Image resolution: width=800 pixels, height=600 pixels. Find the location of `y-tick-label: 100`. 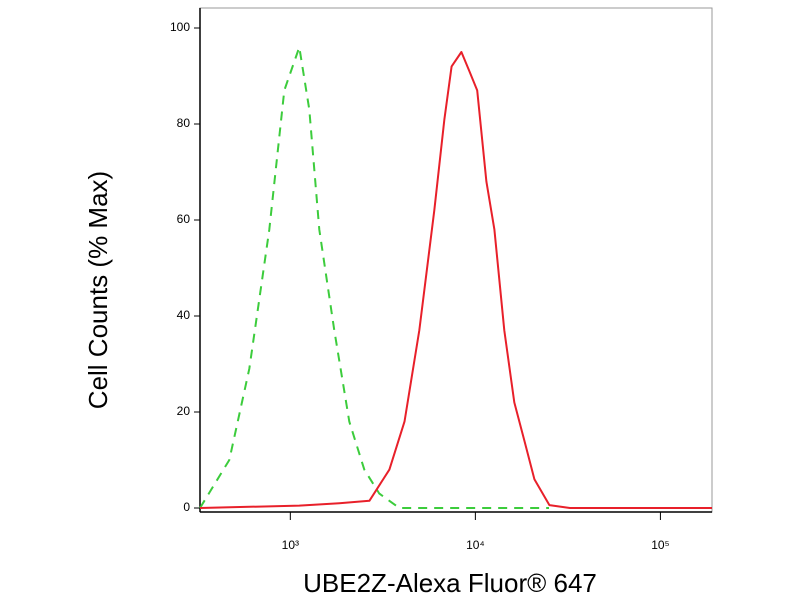

y-tick-label: 100 is located at coordinates (180, 27).